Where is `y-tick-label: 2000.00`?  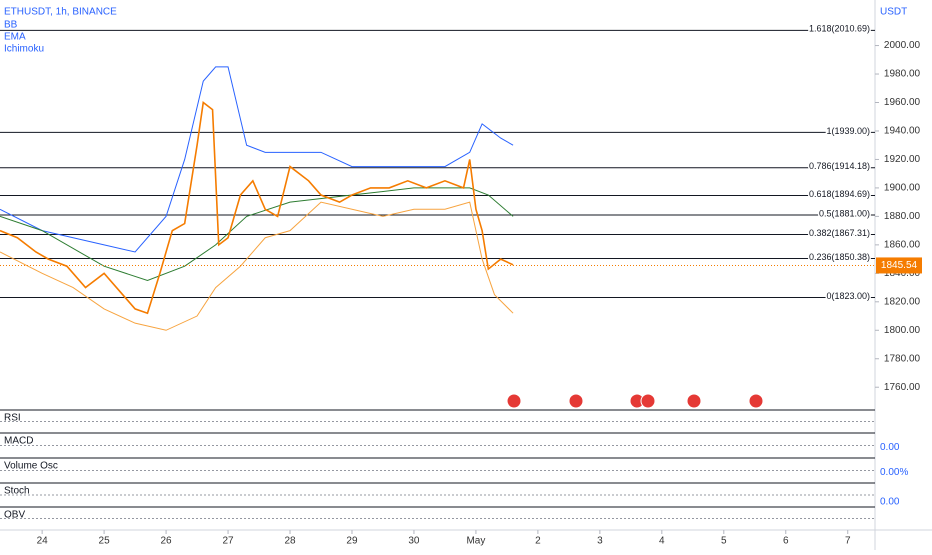 y-tick-label: 2000.00 is located at coordinates (902, 45).